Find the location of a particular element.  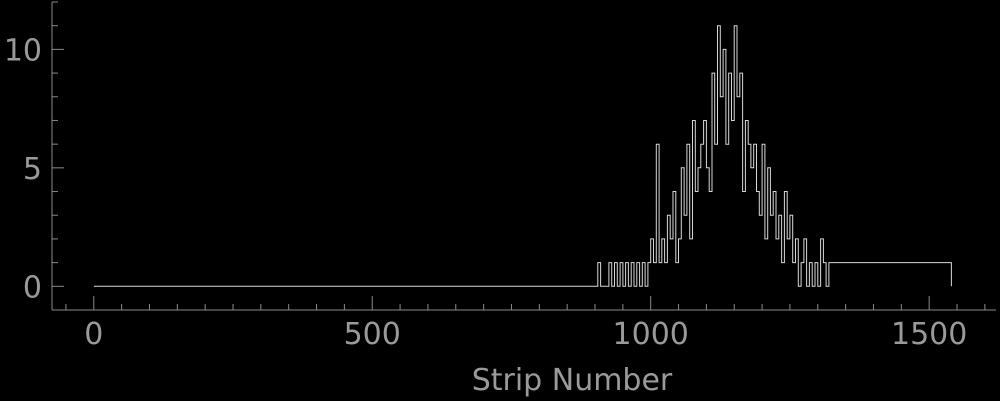

y-tick-label: 0 is located at coordinates (32, 287).